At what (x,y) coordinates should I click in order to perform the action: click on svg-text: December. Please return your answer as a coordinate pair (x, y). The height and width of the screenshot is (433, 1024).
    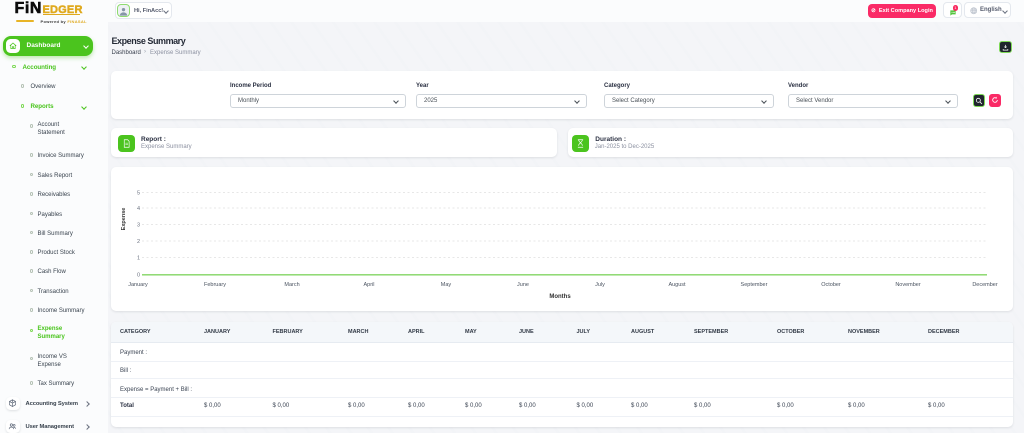
    Looking at the image, I should click on (985, 285).